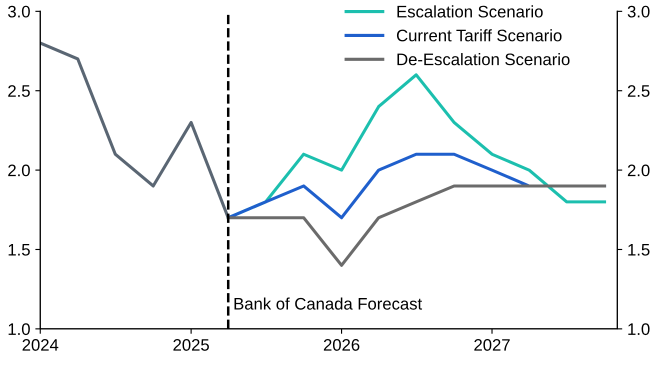  I want to click on ref-line-label: Bank of Canada Forecast, so click(328, 303).